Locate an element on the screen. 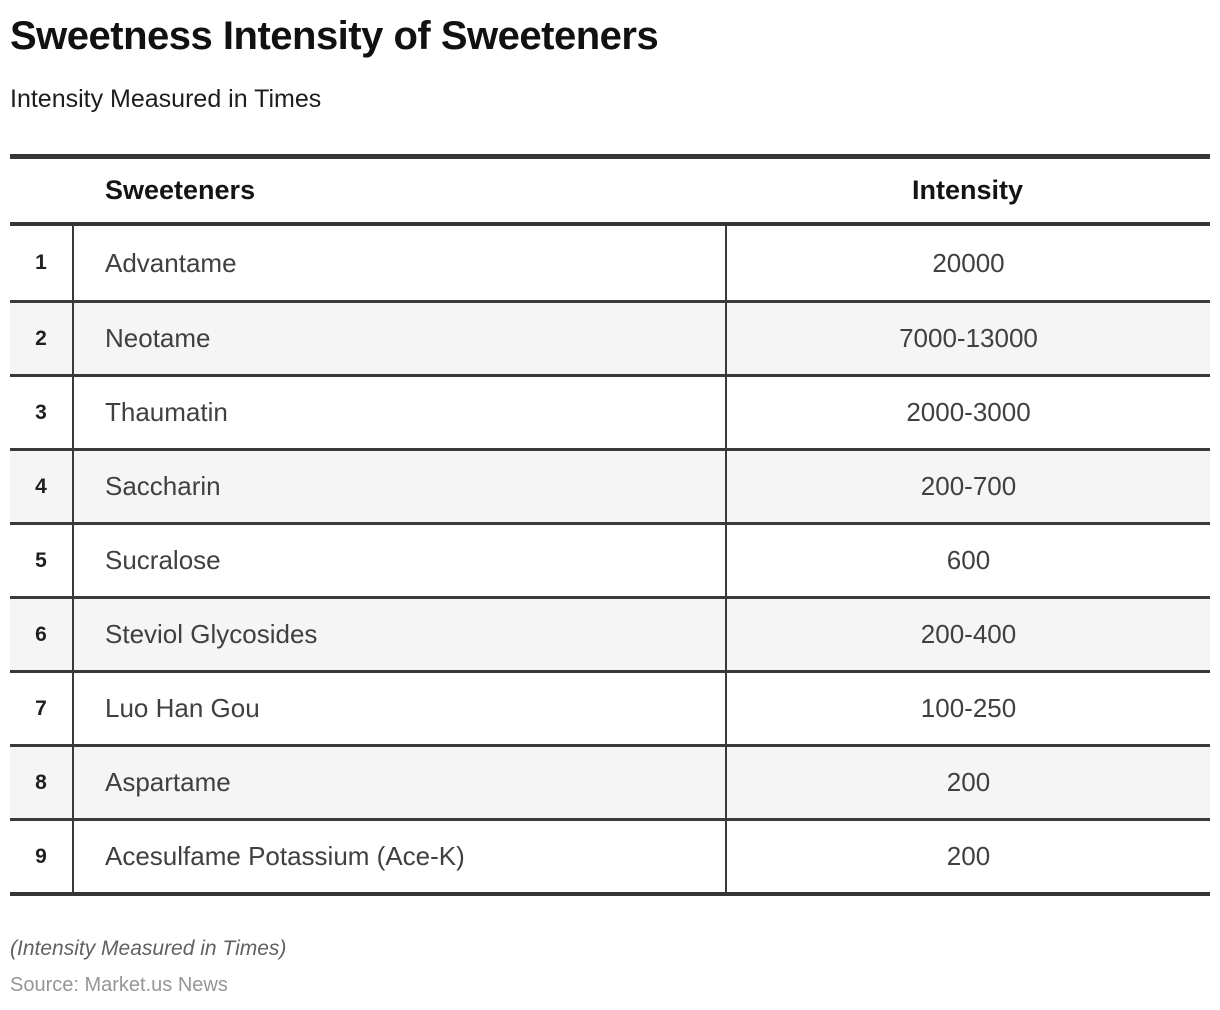 The image size is (1220, 1010). source-attribution: Source: Market.us News is located at coordinates (119, 985).